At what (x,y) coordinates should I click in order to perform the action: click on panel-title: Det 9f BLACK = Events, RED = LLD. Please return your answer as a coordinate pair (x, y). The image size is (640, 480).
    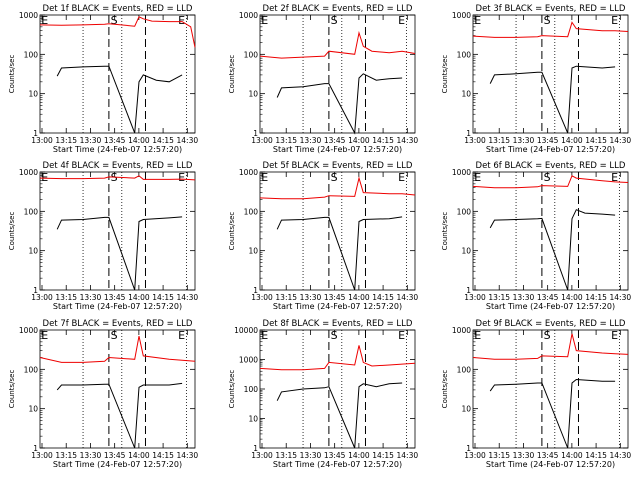
    Looking at the image, I should click on (551, 324).